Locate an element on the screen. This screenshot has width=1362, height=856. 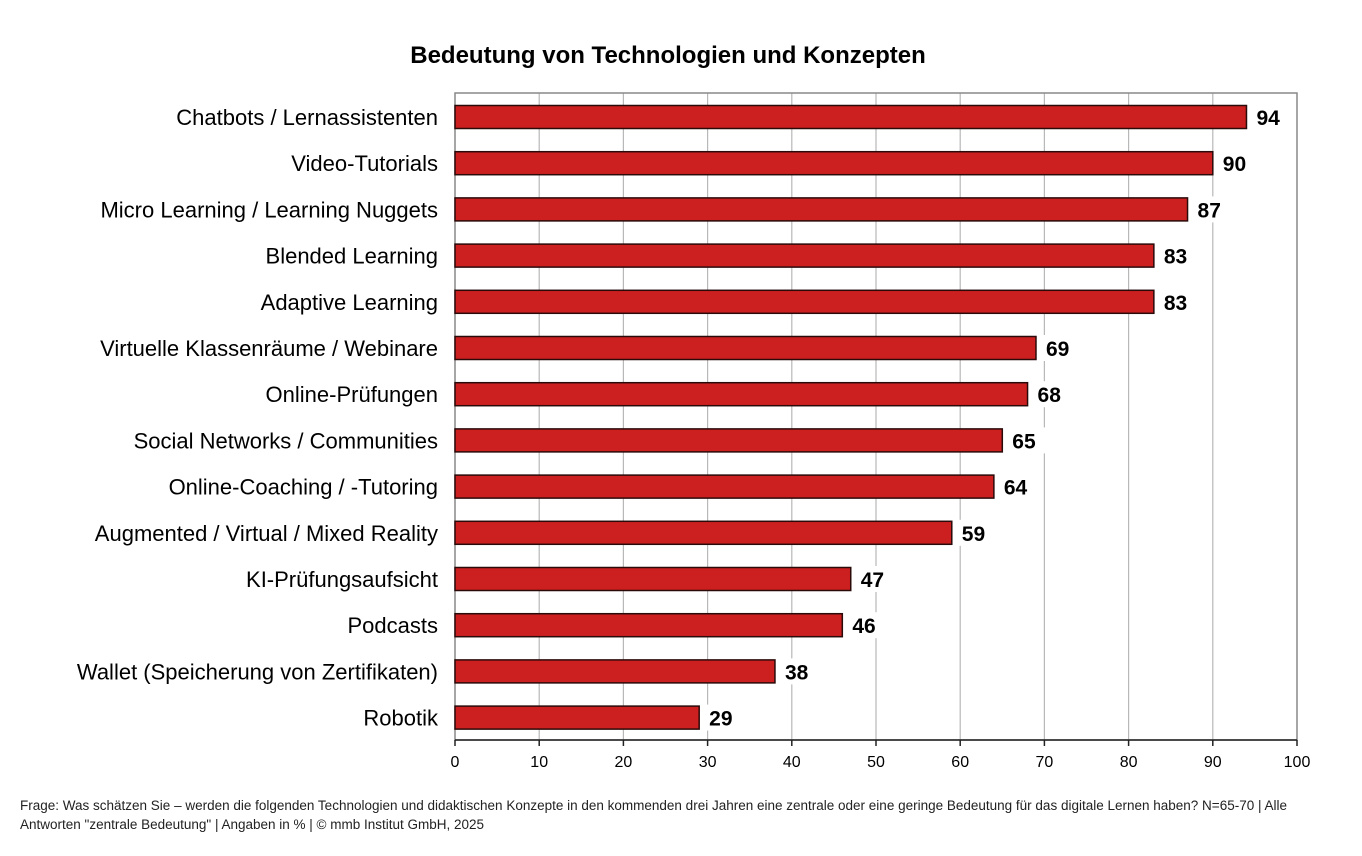
tick-label-60: 60 is located at coordinates (960, 762).